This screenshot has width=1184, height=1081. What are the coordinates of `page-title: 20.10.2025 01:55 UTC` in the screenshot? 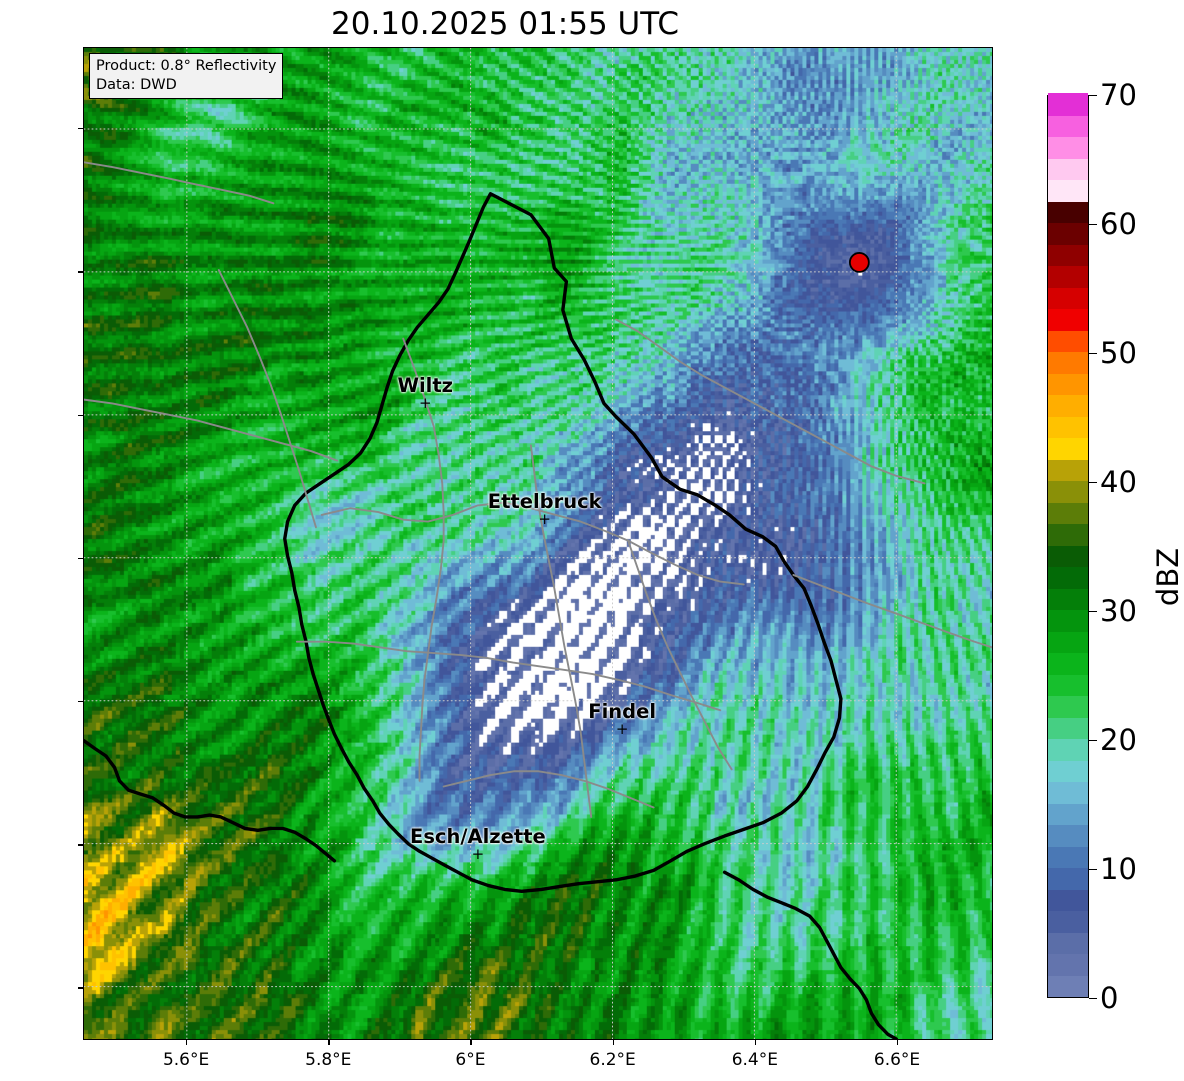 It's located at (505, 24).